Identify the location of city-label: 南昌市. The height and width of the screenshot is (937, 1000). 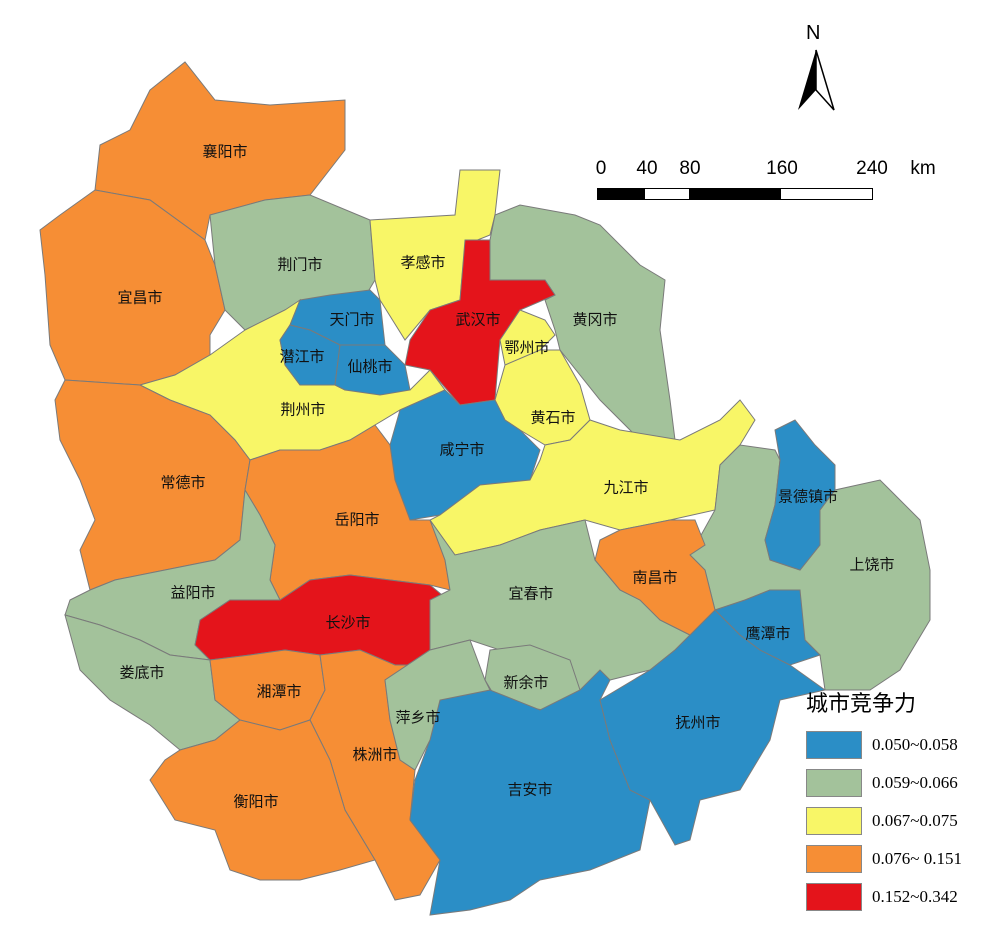
(654, 578).